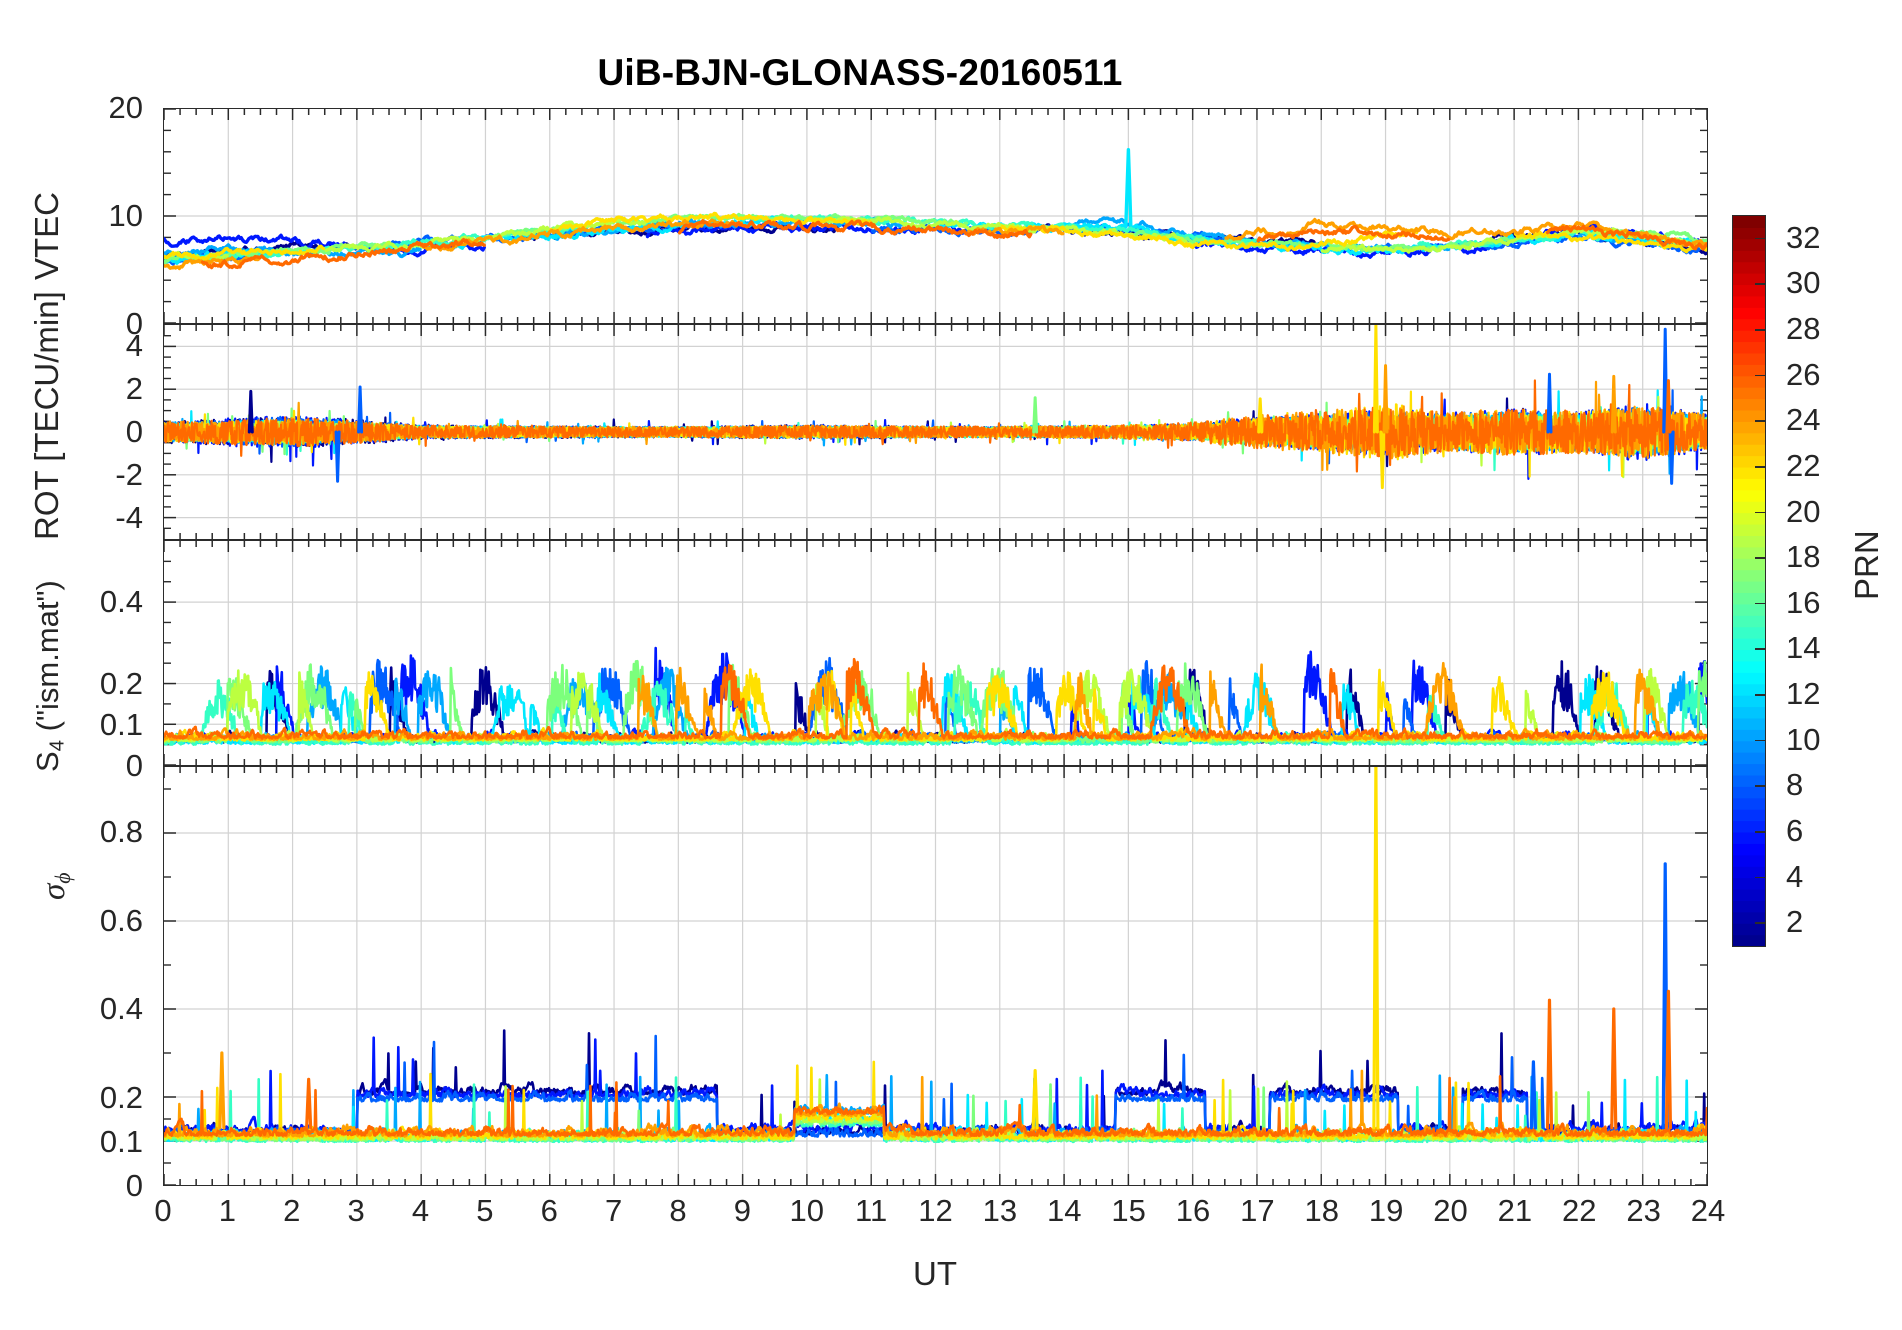  I want to click on x-axis-label: UT, so click(935, 1273).